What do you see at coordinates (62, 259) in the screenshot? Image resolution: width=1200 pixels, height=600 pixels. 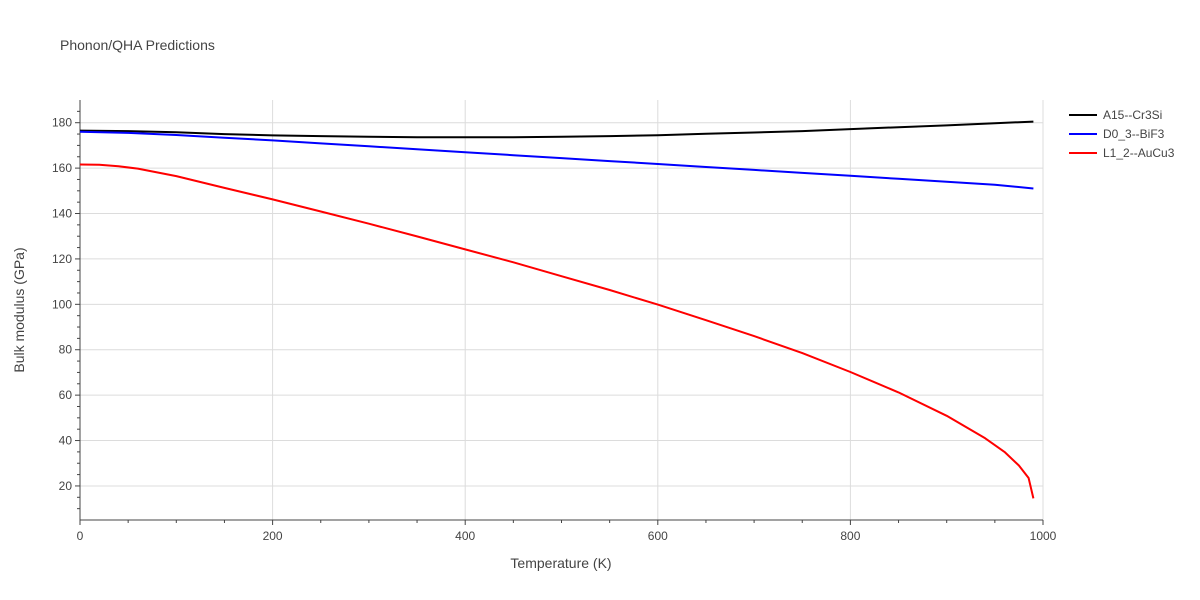 I see `y-tick-label: 120` at bounding box center [62, 259].